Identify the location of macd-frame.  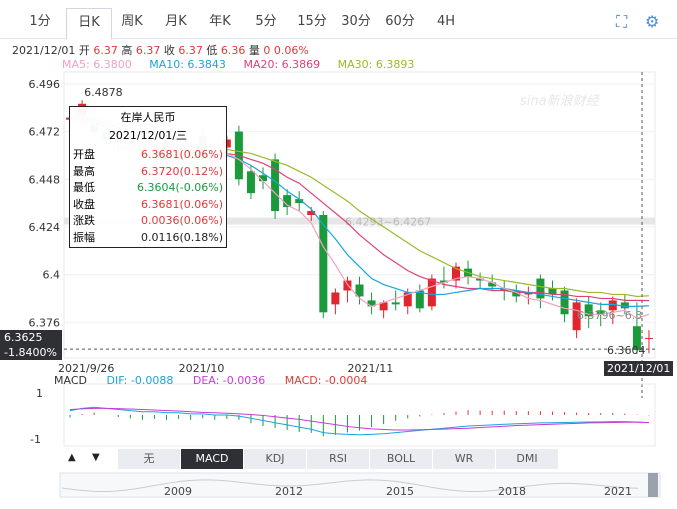
(359, 415).